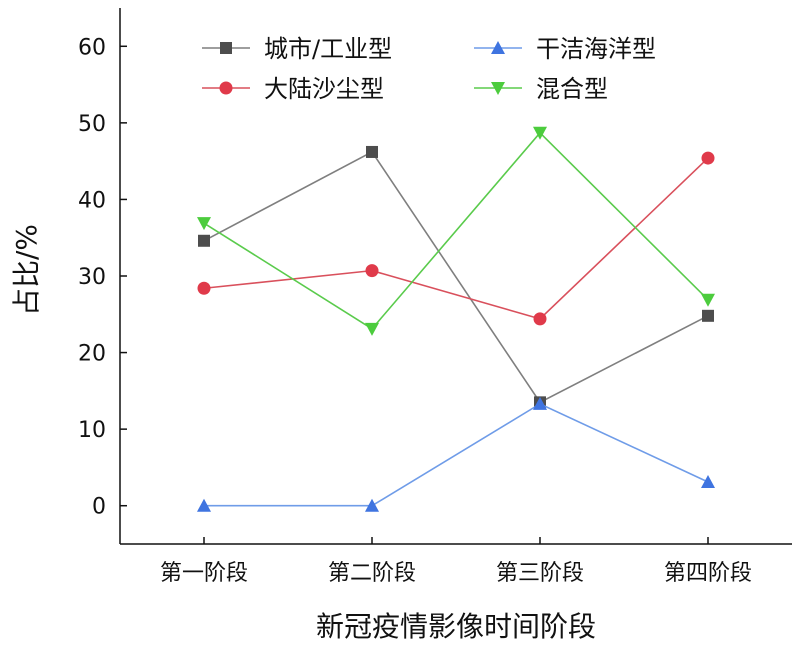 The height and width of the screenshot is (645, 800). What do you see at coordinates (99, 507) in the screenshot?
I see `y-tick-label: 0` at bounding box center [99, 507].